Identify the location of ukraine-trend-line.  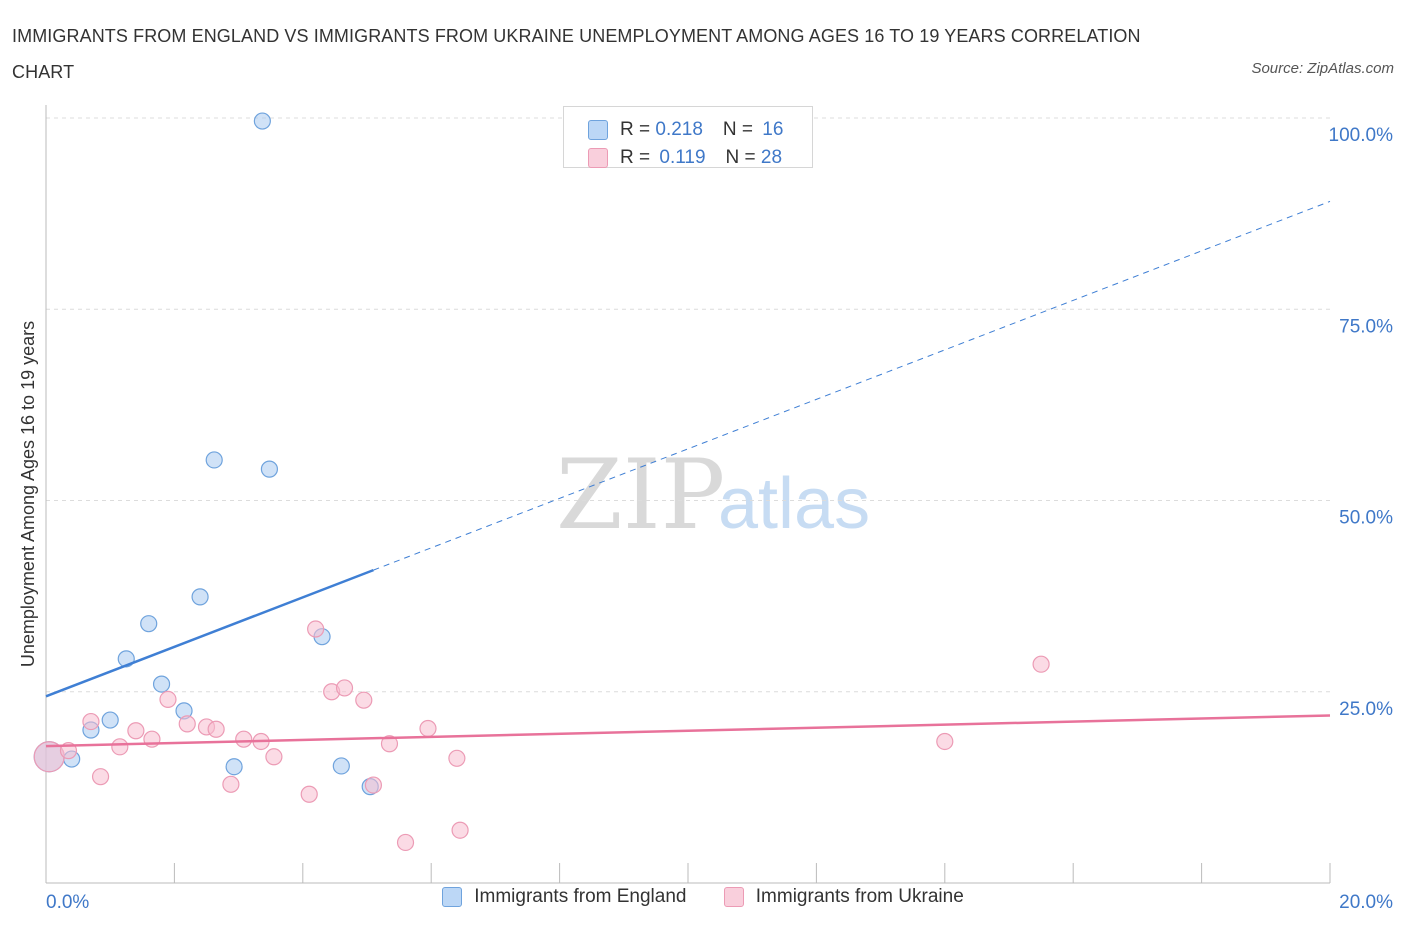
(688, 731).